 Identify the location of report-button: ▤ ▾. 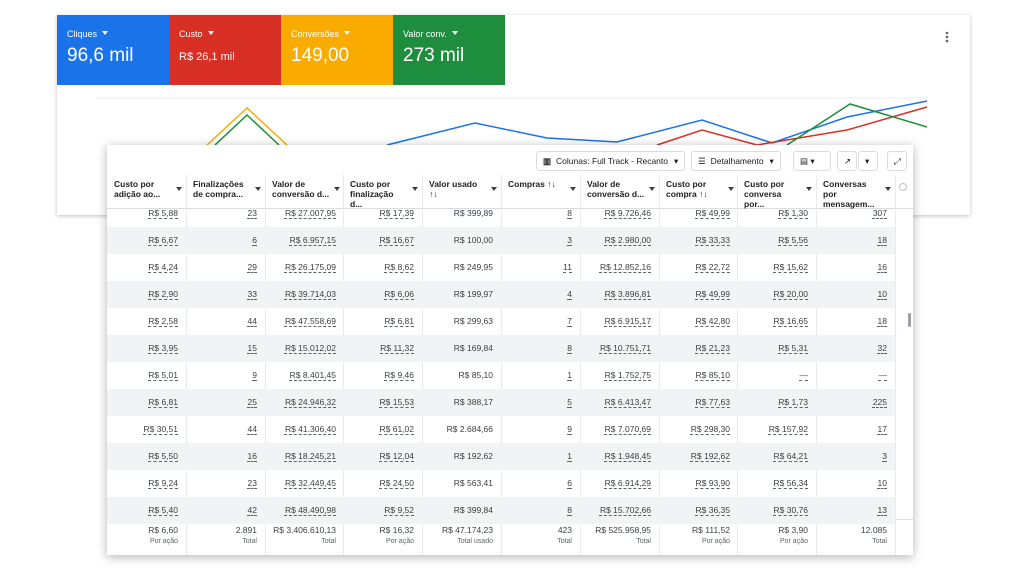
(812, 161).